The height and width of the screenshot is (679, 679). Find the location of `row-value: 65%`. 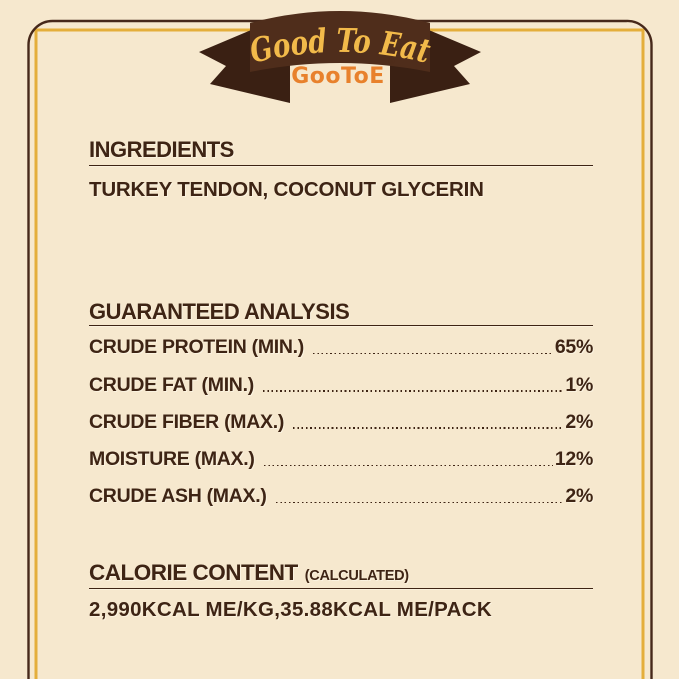

row-value: 65% is located at coordinates (573, 347).